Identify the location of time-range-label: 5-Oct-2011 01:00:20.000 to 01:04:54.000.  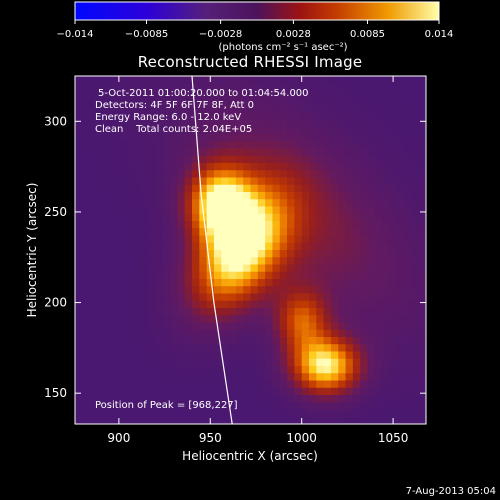
(203, 93).